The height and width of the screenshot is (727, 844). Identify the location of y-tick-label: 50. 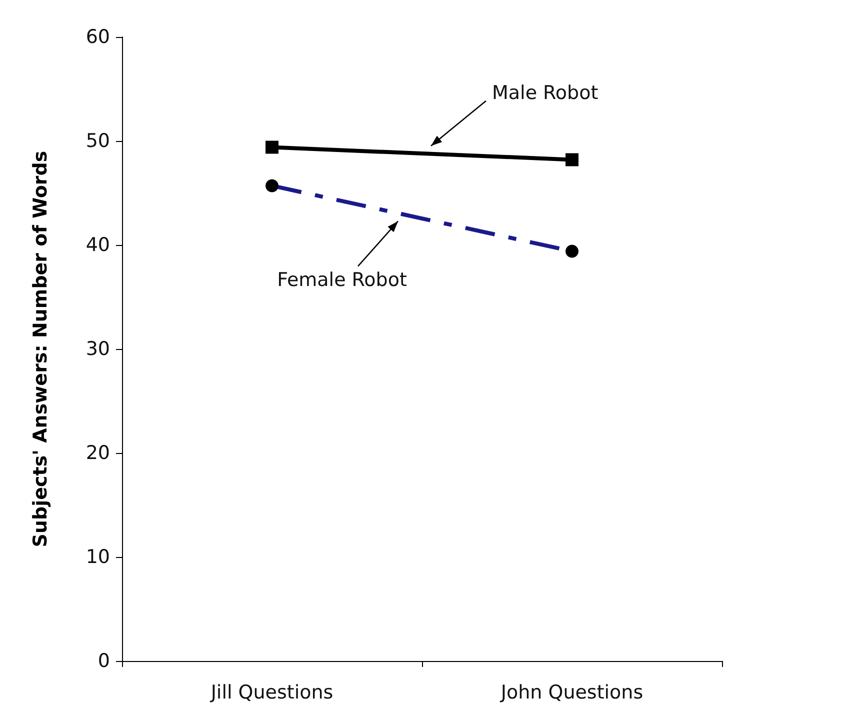
(98, 141).